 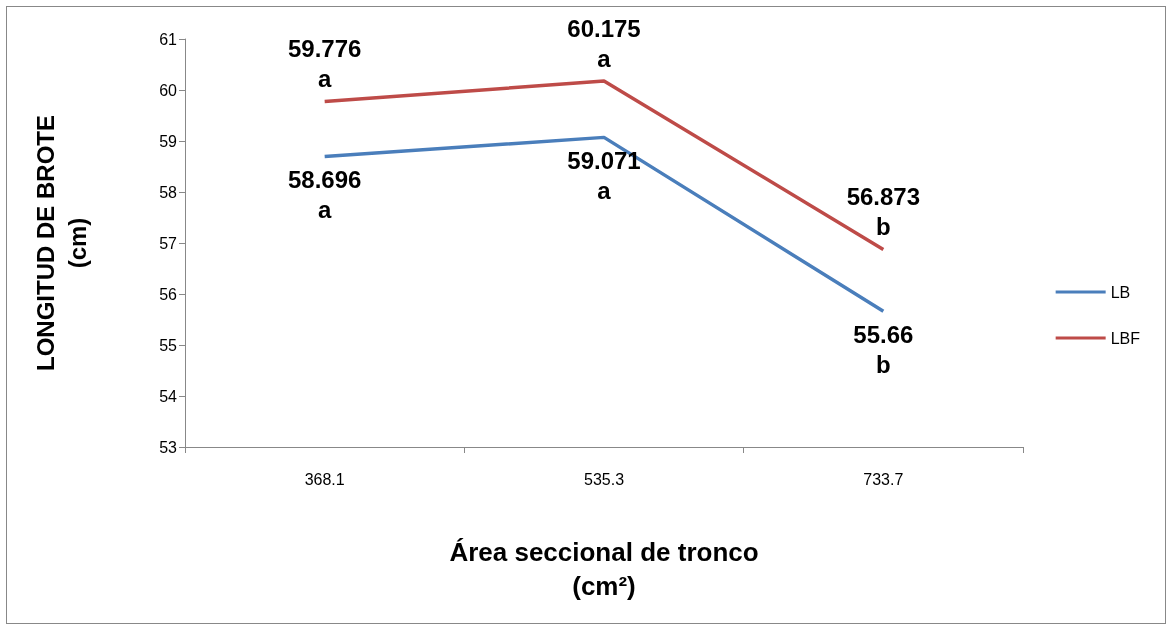 What do you see at coordinates (604, 569) in the screenshot?
I see `x-axis-title: Área seccional de tronco (cm²)` at bounding box center [604, 569].